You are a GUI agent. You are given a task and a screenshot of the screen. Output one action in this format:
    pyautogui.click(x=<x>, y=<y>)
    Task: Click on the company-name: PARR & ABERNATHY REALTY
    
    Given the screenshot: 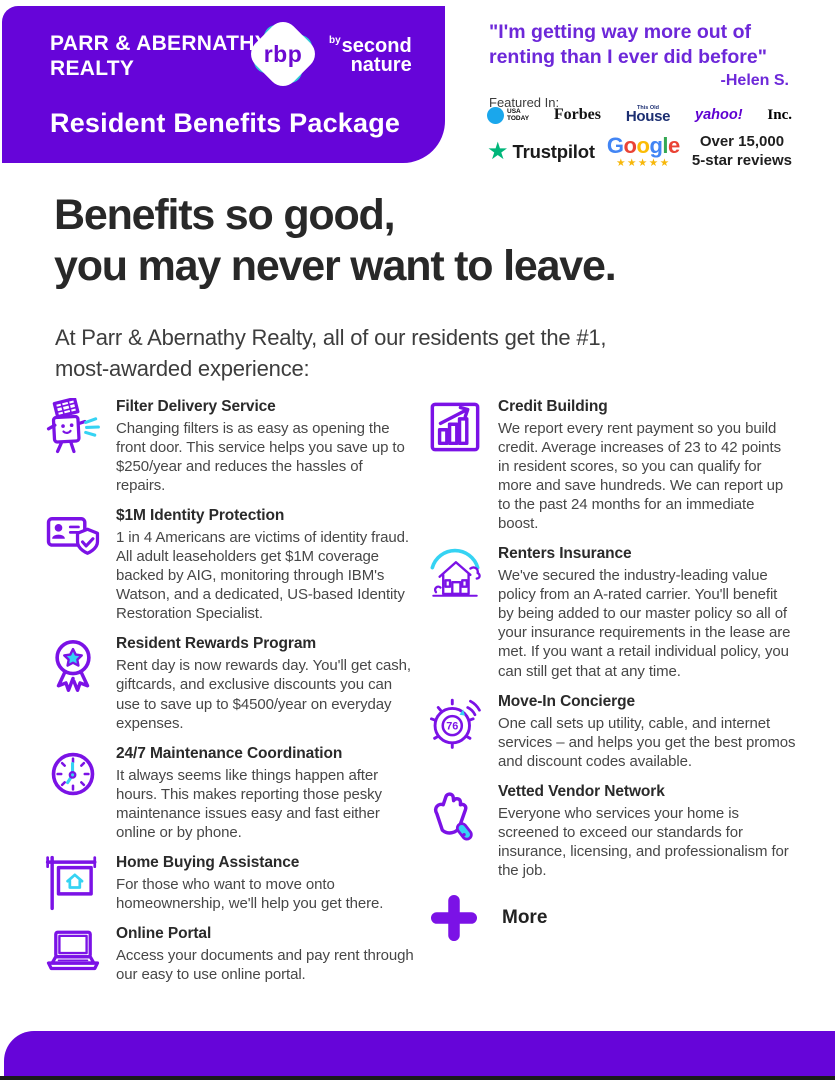 What is the action you would take?
    pyautogui.click(x=159, y=57)
    